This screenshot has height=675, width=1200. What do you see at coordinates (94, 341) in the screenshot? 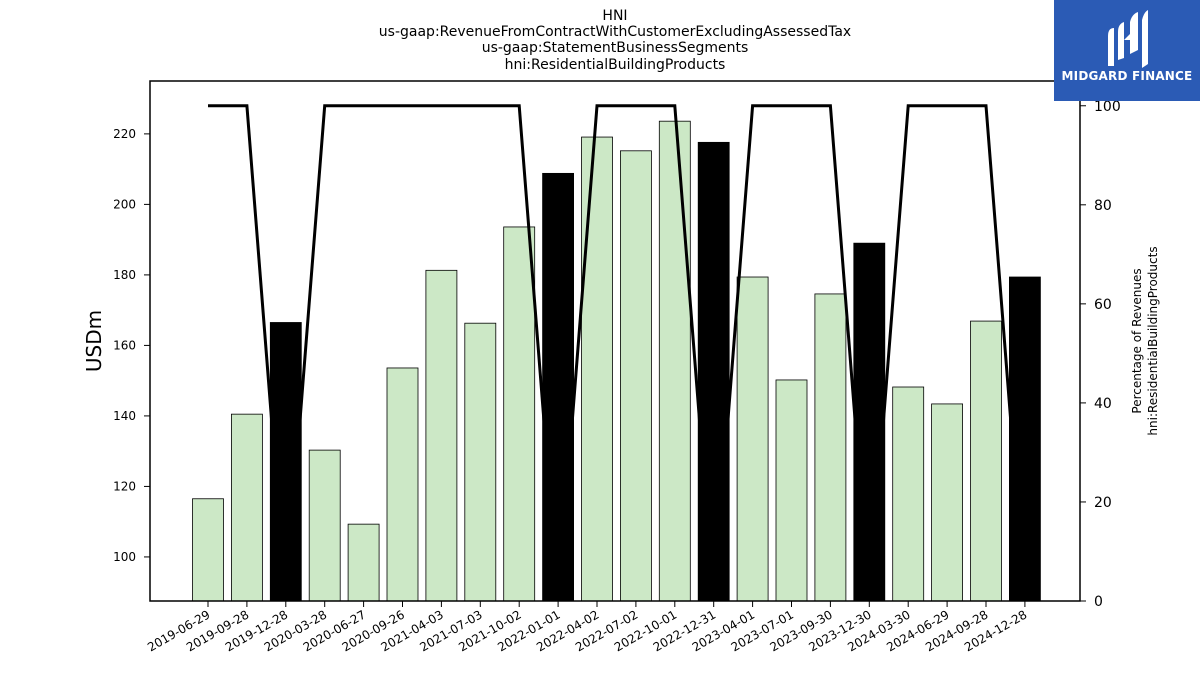
I see `y-axis-left-label: USDm` at bounding box center [94, 341].